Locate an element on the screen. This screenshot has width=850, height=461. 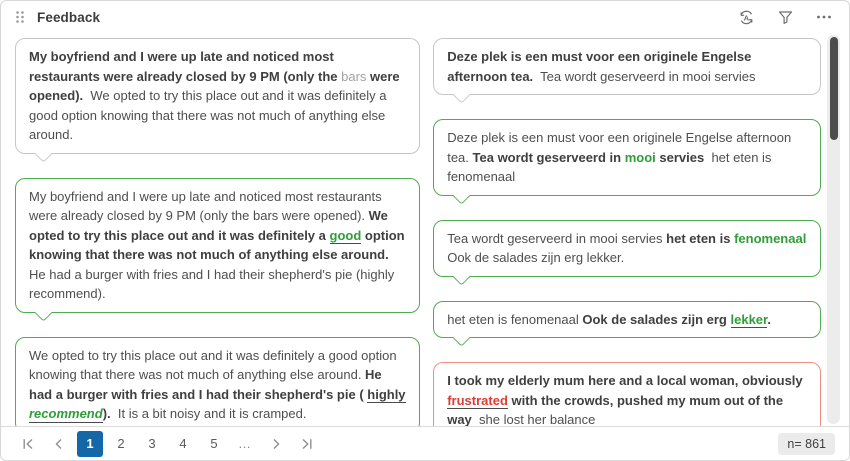
svg-text: A is located at coordinates (746, 17).